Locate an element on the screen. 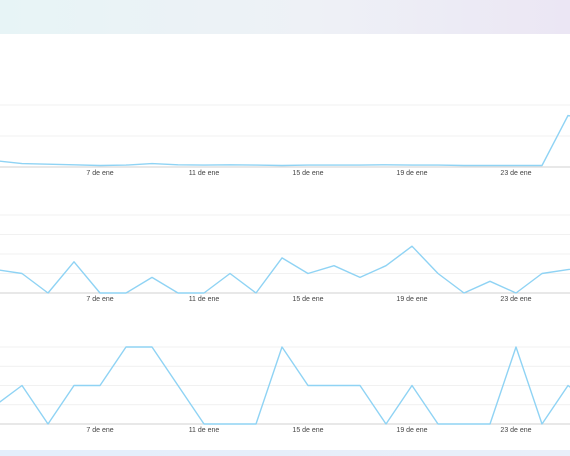 This screenshot has width=570, height=456. footer-band is located at coordinates (285, 453).